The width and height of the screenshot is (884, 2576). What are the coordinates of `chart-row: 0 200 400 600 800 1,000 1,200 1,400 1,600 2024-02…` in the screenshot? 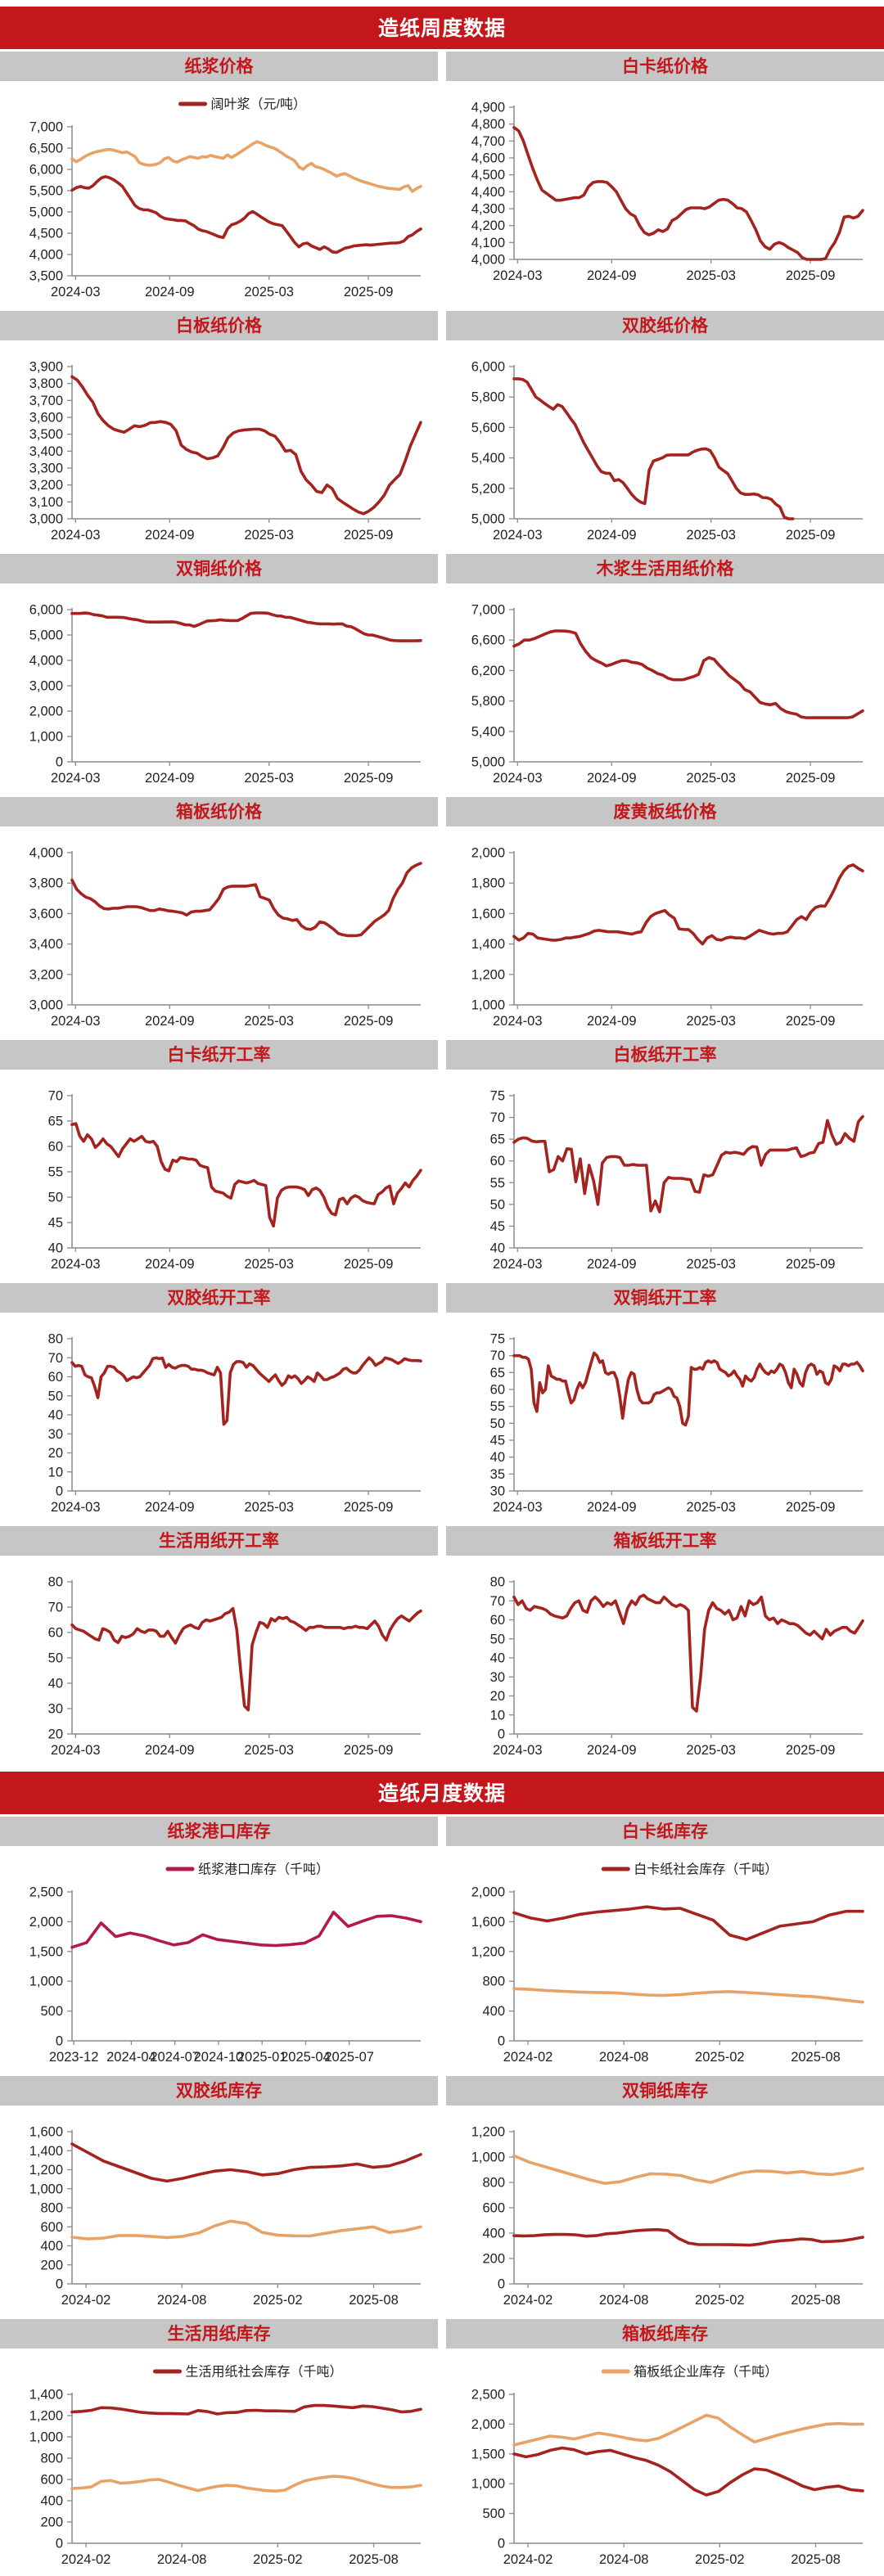 It's located at (442, 2211).